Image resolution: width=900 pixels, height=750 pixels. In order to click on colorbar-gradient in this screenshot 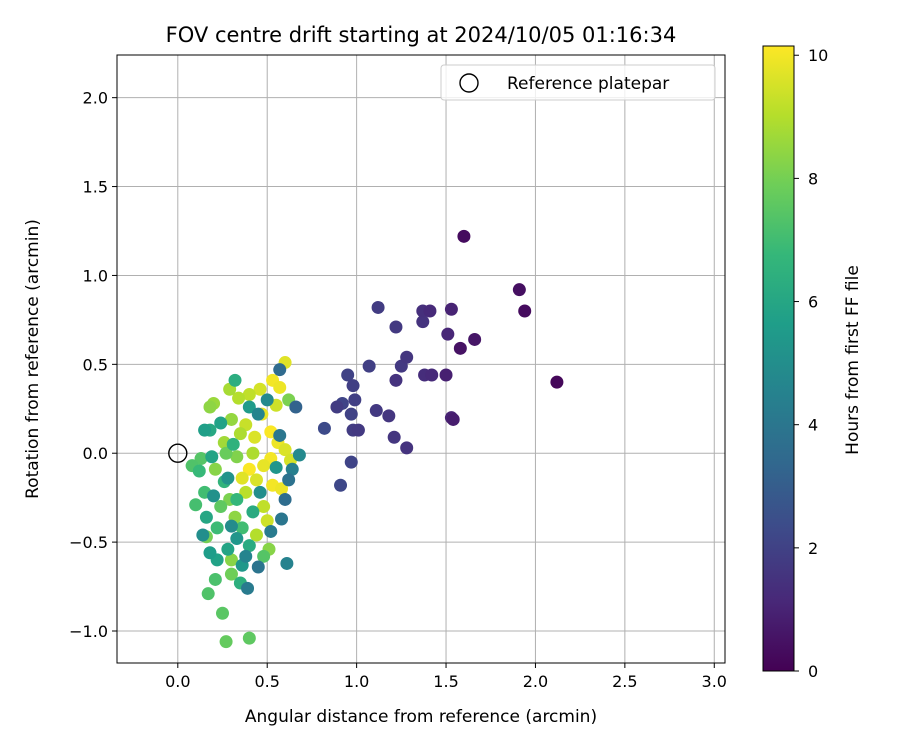, I will do `click(778, 358)`.